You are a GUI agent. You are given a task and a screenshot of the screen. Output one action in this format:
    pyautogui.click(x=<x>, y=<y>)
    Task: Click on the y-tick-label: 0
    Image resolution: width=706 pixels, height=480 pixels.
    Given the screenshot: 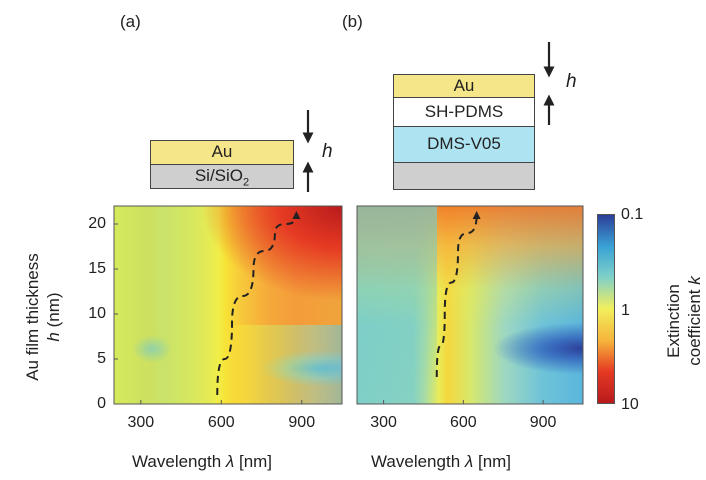 What is the action you would take?
    pyautogui.click(x=101, y=403)
    